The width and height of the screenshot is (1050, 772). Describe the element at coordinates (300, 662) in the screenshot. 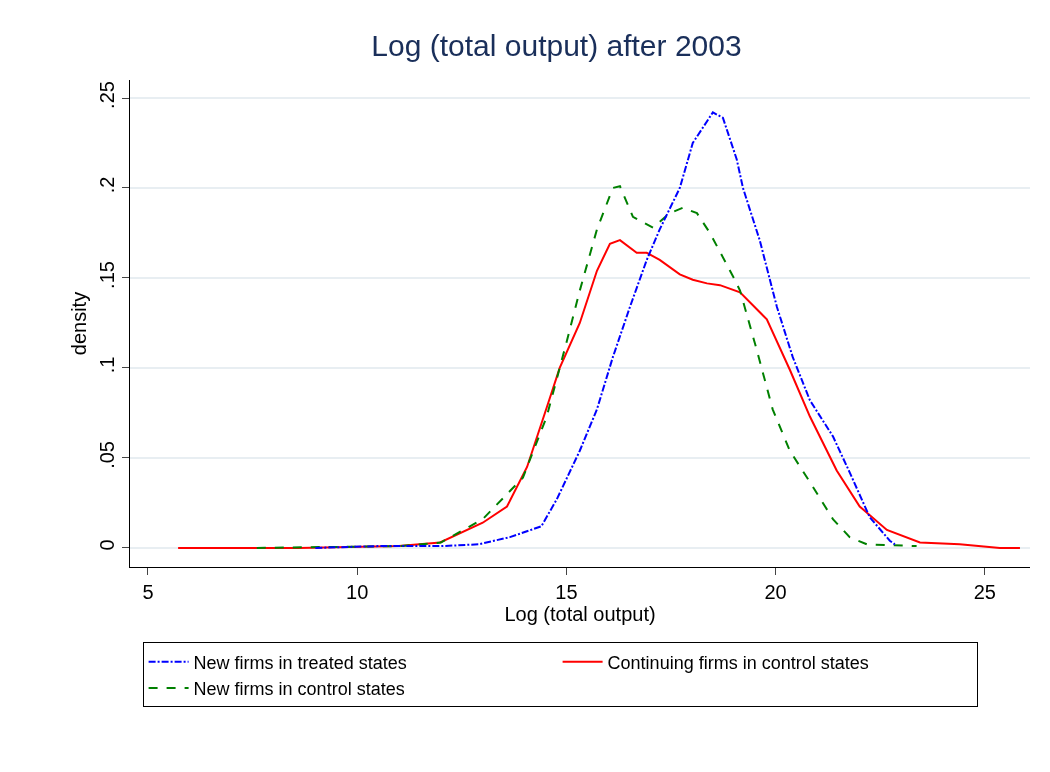

I see `legend-label: New firms in treated states` at that location.